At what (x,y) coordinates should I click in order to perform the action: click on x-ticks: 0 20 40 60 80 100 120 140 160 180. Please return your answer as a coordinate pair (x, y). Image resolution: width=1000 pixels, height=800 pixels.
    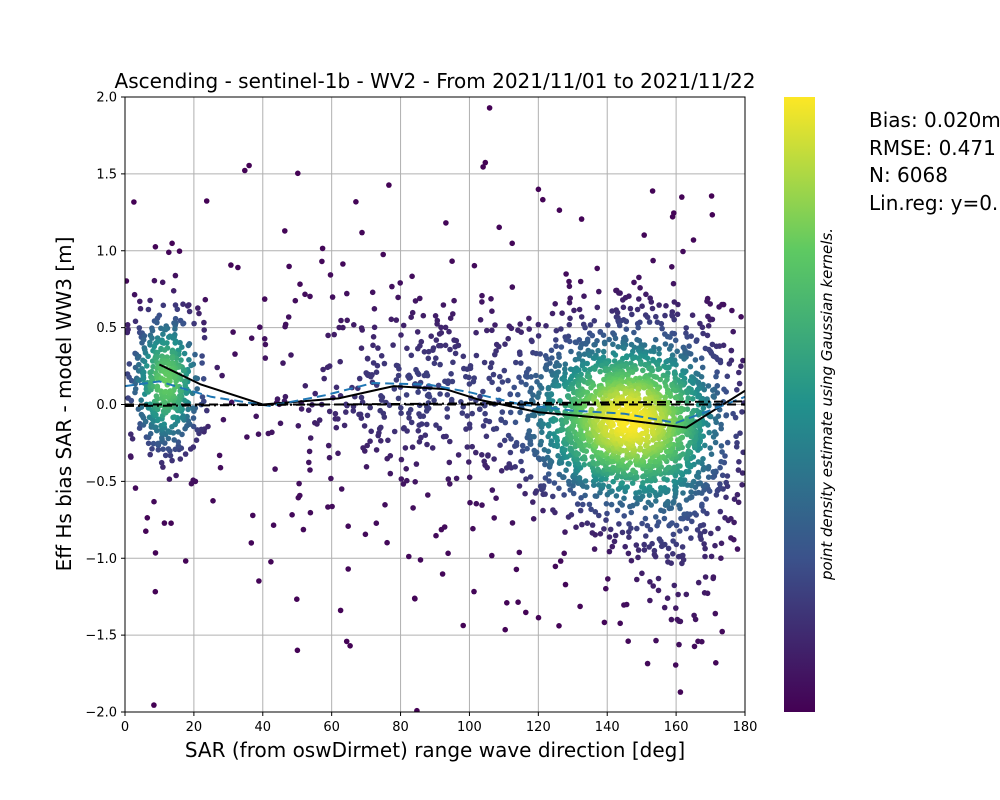
    Looking at the image, I should click on (439, 723).